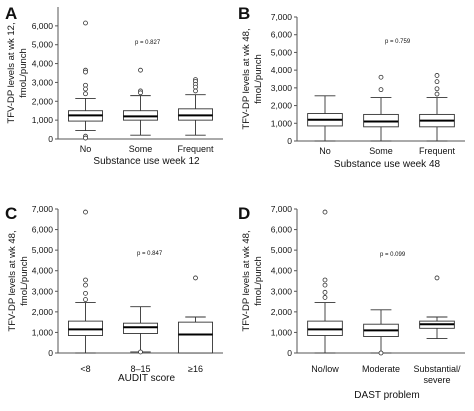 The width and height of the screenshot is (474, 411). I want to click on x-category-label: No/low, so click(325, 369).